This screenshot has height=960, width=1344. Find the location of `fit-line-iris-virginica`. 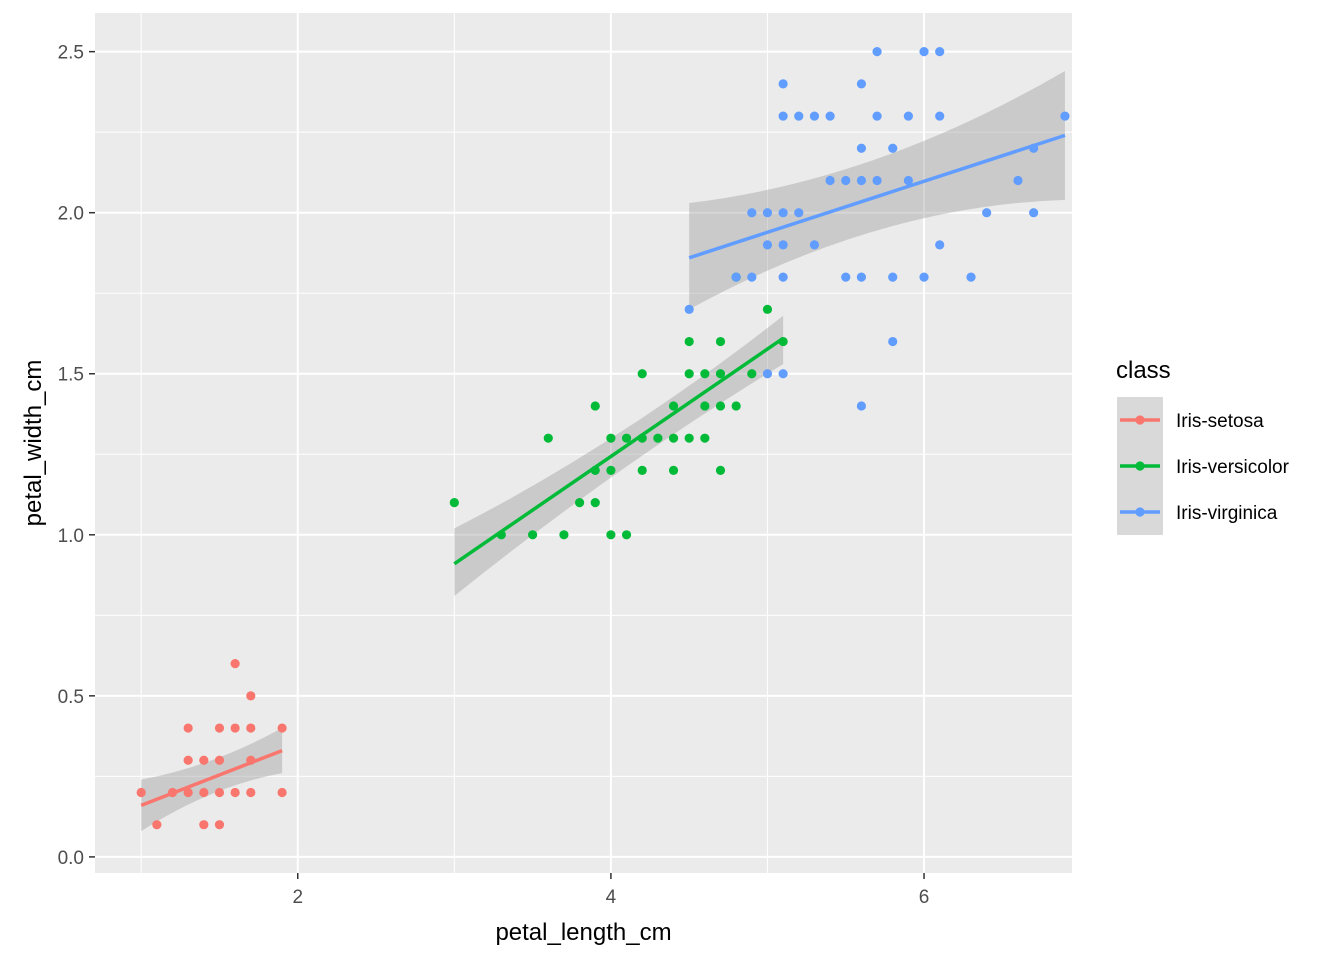

fit-line-iris-virginica is located at coordinates (877, 196).